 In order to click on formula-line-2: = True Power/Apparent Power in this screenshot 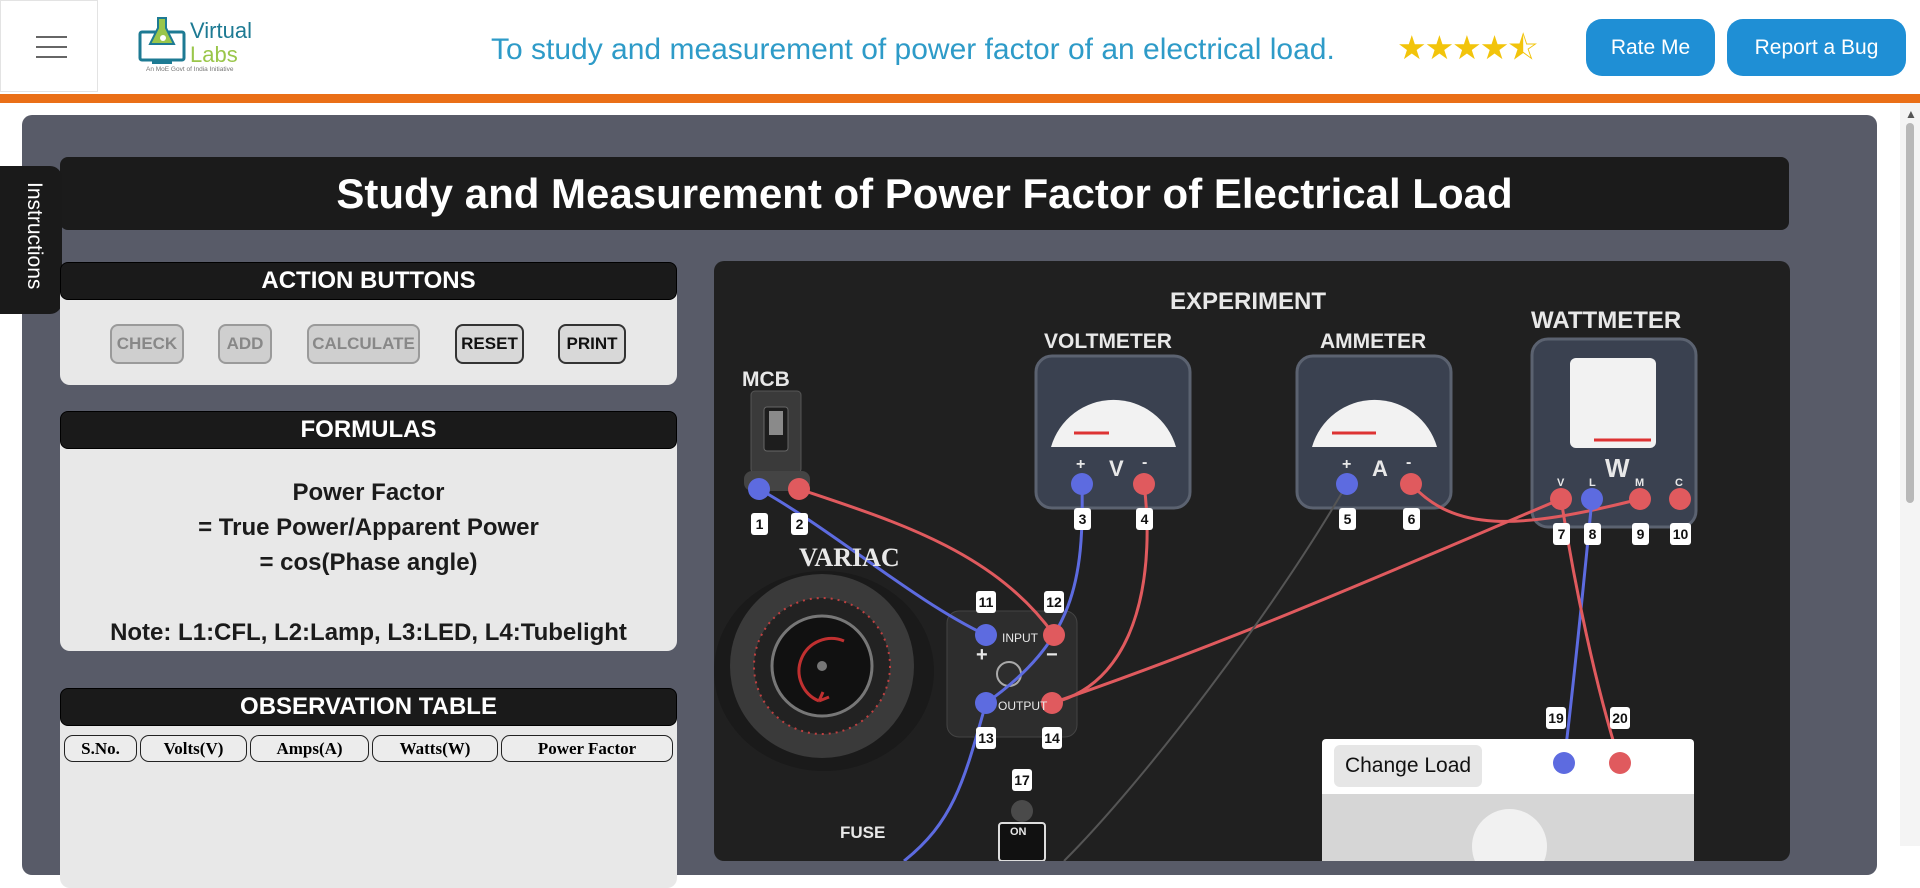, I will do `click(368, 527)`.